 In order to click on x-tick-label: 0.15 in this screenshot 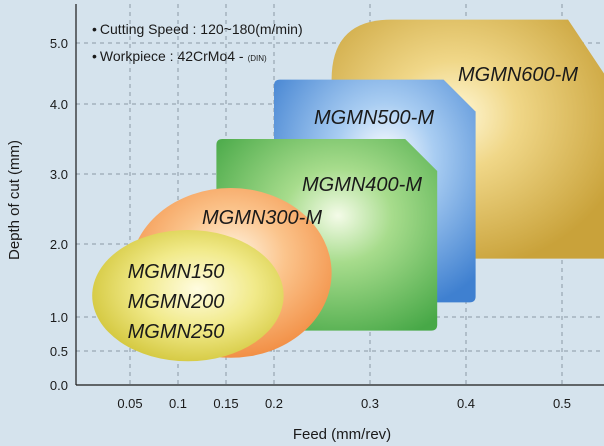, I will do `click(225, 403)`.